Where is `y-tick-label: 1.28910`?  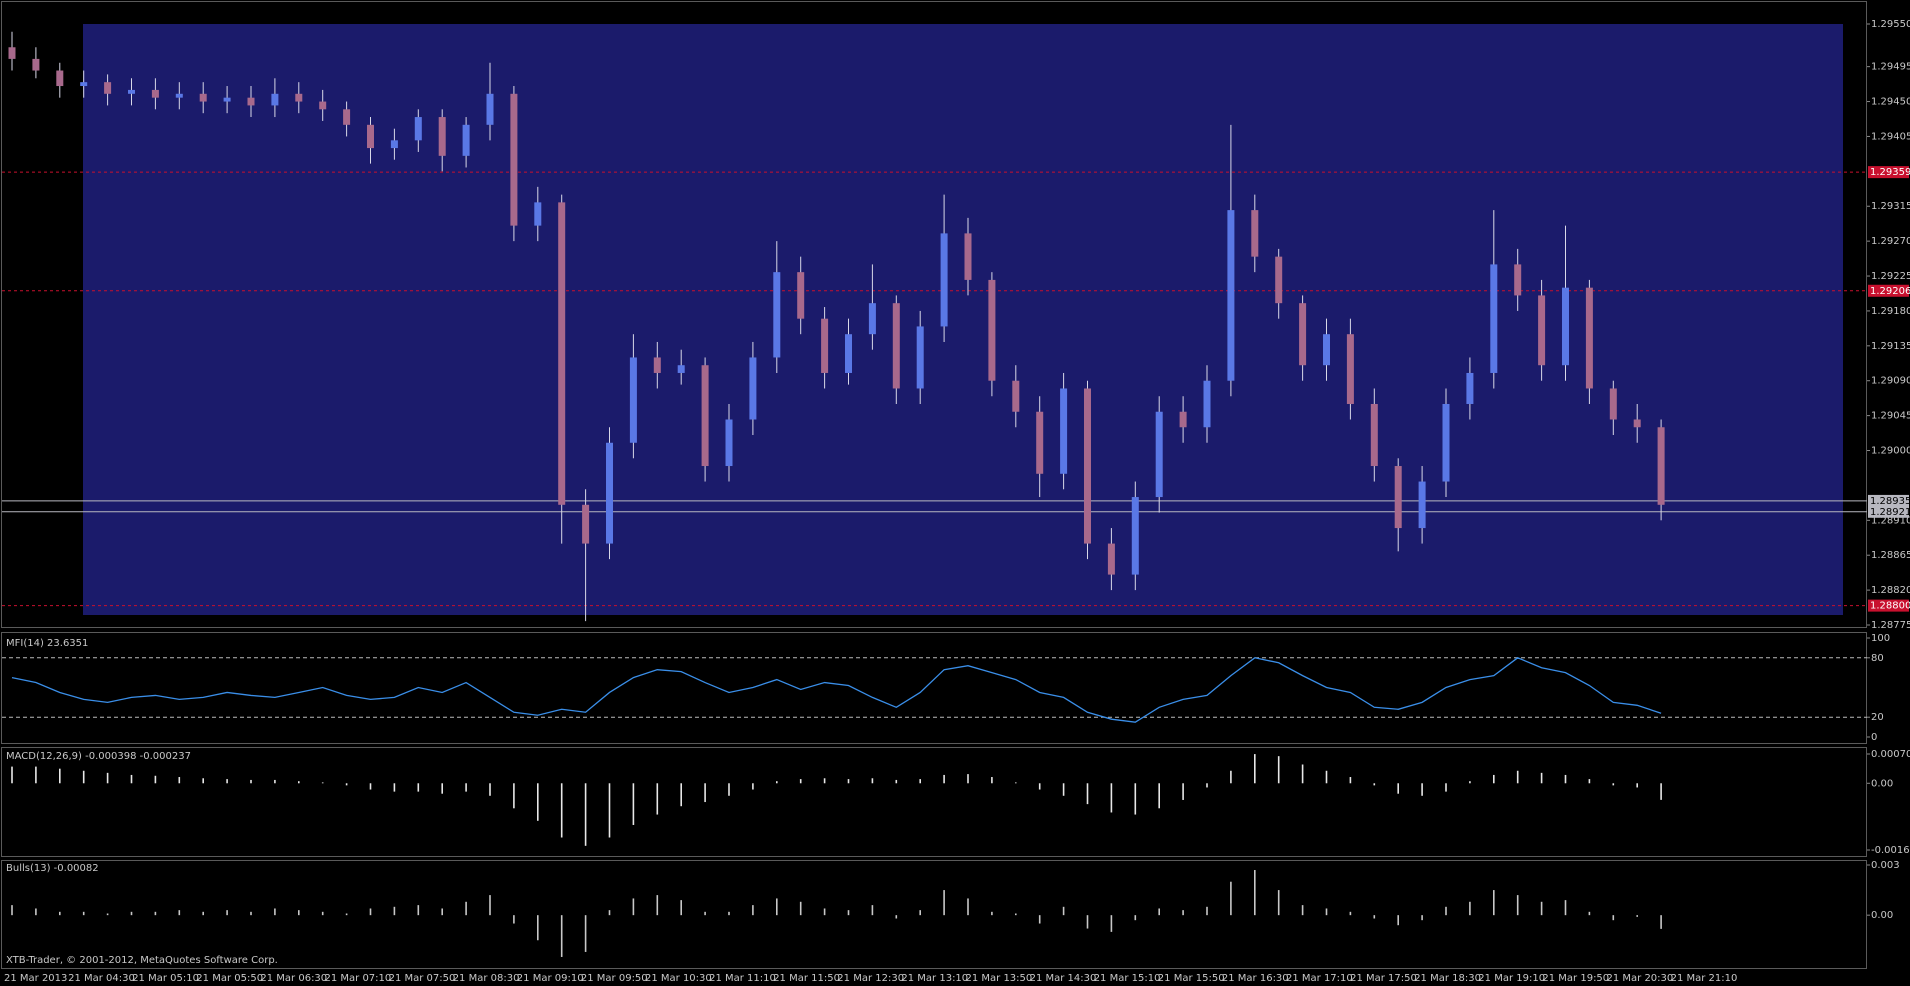
y-tick-label: 1.28910 is located at coordinates (1890, 520).